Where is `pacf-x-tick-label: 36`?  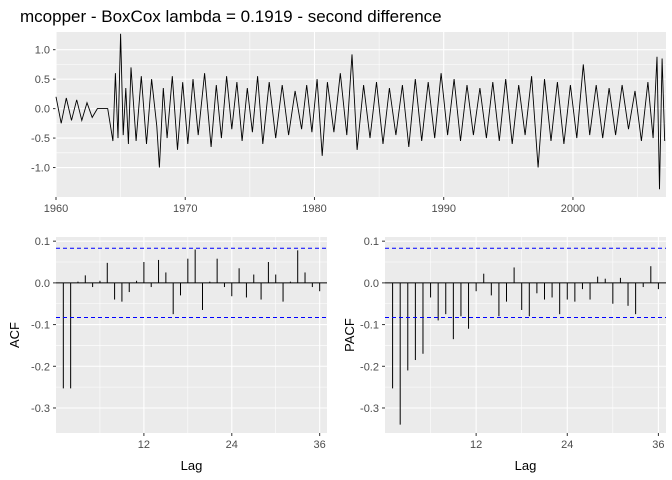 pacf-x-tick-label: 36 is located at coordinates (658, 445).